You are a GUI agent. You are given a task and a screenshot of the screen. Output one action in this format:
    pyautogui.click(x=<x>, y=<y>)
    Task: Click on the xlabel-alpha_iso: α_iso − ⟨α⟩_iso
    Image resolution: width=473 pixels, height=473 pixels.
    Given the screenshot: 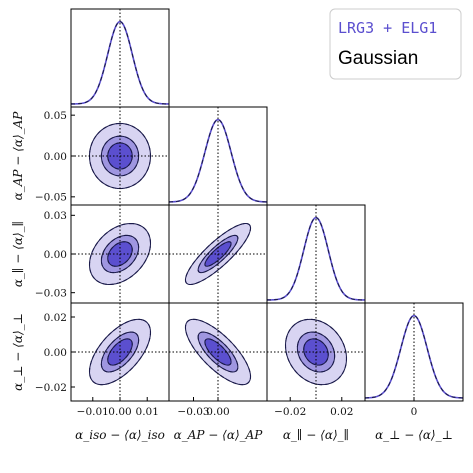 What is the action you would take?
    pyautogui.click(x=120, y=435)
    